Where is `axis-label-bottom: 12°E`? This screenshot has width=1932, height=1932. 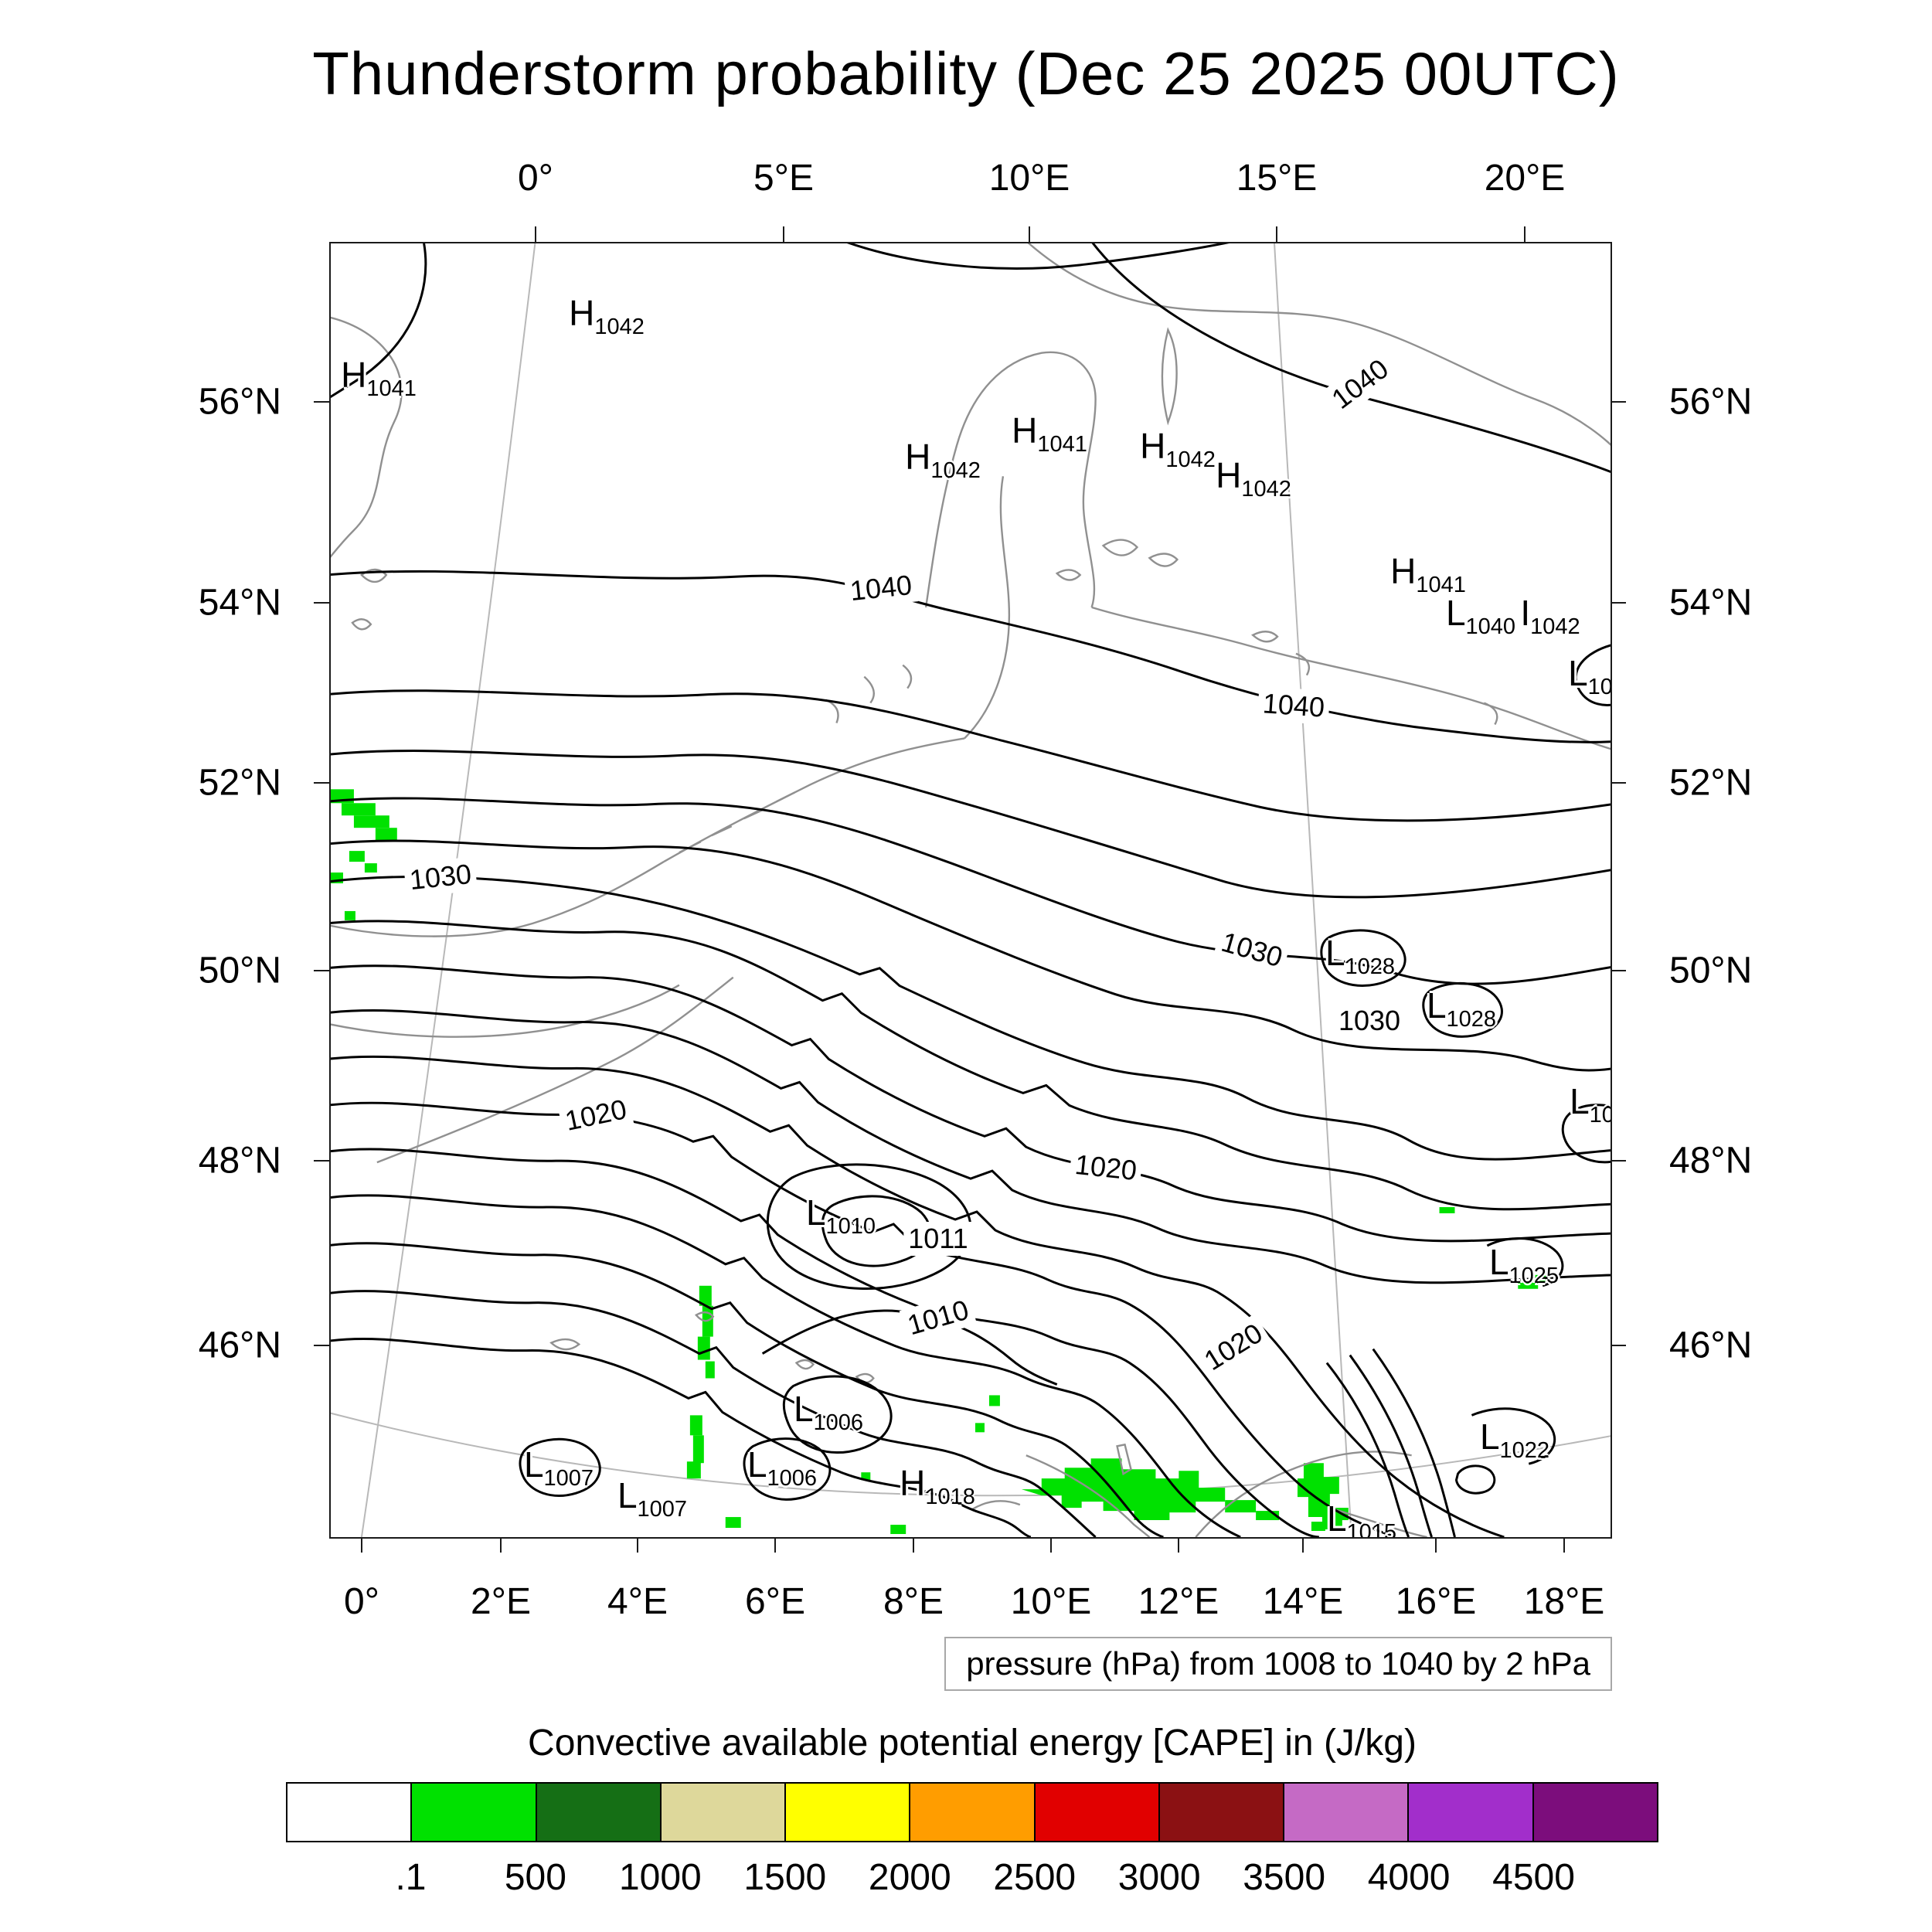
axis-label-bottom: 12°E is located at coordinates (1178, 1601).